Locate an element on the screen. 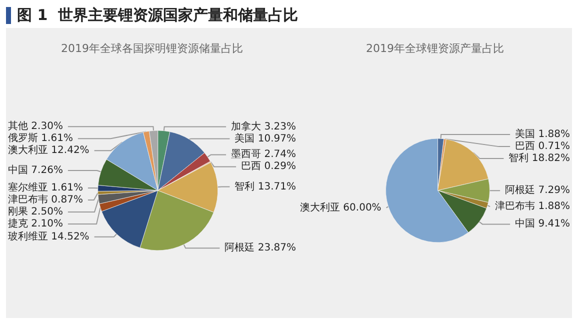 The image size is (578, 323). slice-label: 智利 13.71% is located at coordinates (265, 186).